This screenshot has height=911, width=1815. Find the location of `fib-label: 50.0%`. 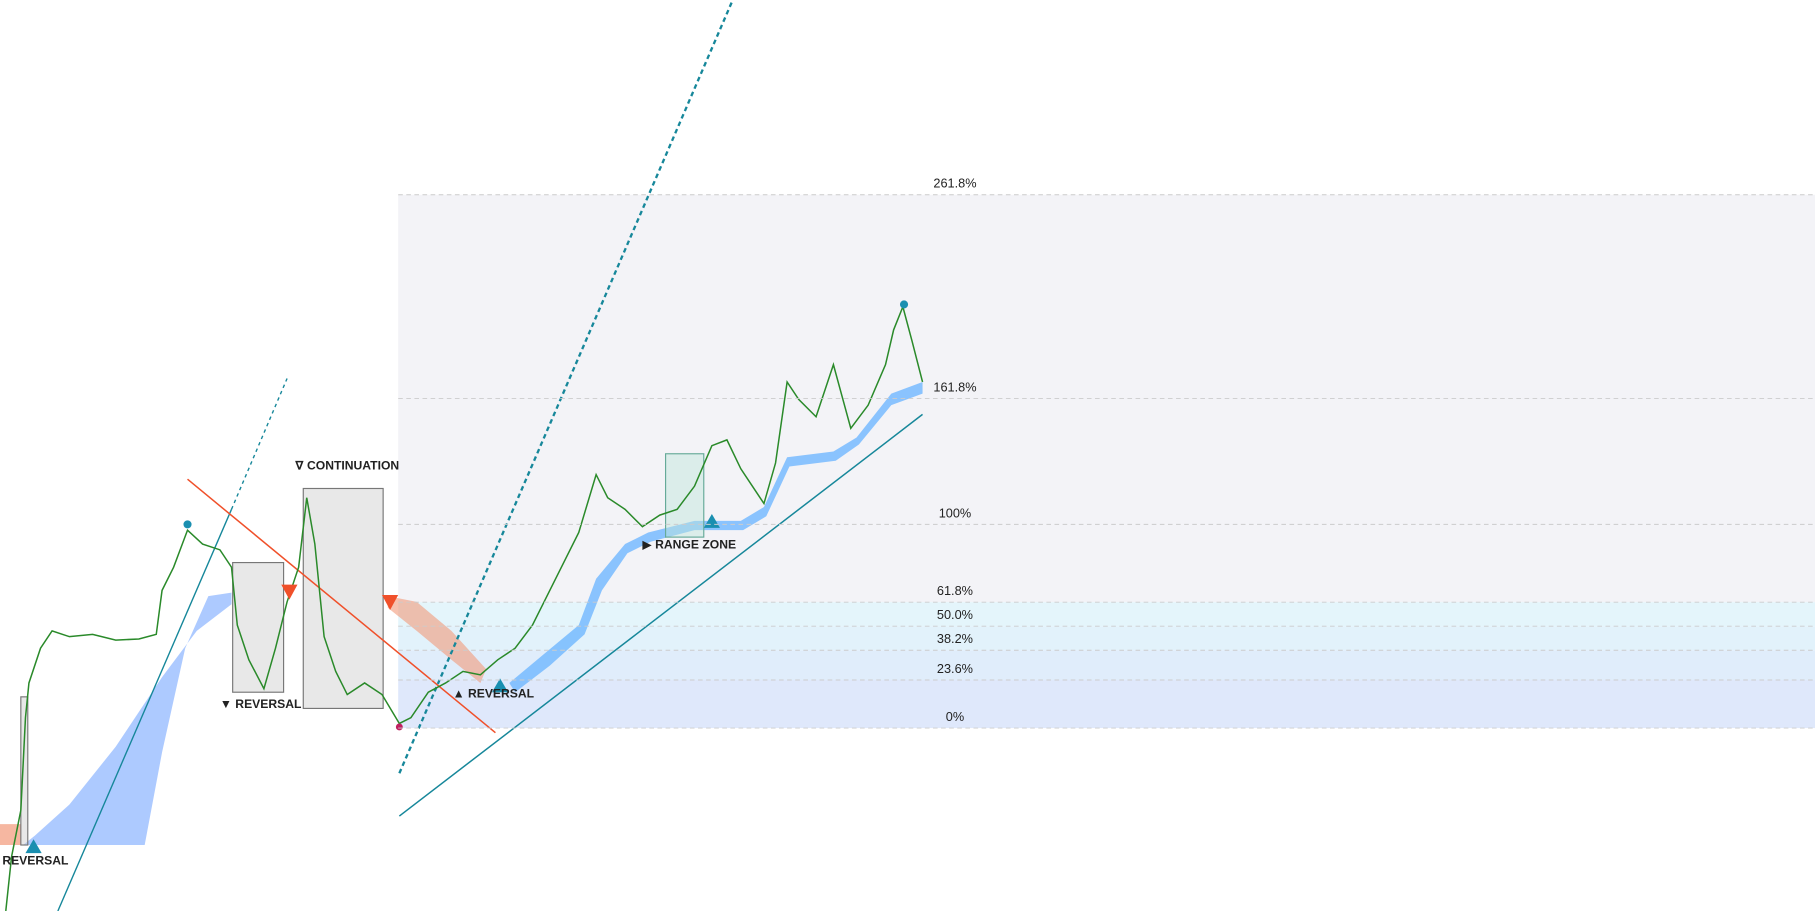

fib-label: 50.0% is located at coordinates (955, 614).